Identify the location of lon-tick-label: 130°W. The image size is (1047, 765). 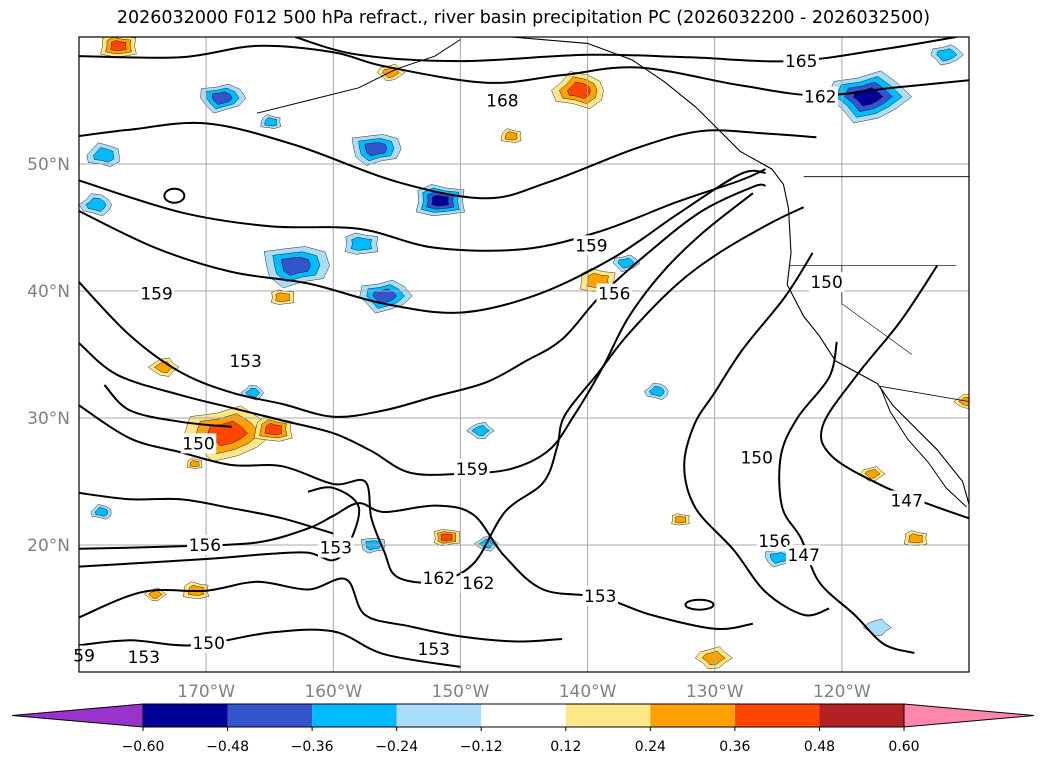
(715, 692).